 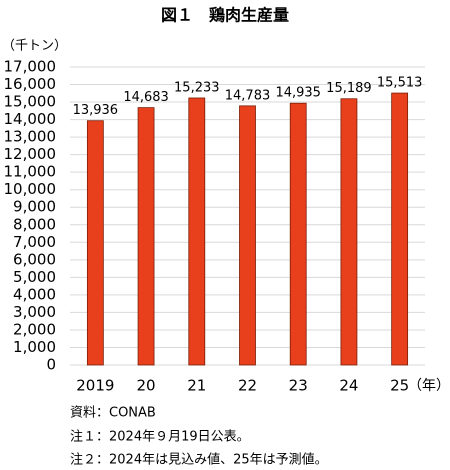 I want to click on data-label: 14,683, so click(x=146, y=97).